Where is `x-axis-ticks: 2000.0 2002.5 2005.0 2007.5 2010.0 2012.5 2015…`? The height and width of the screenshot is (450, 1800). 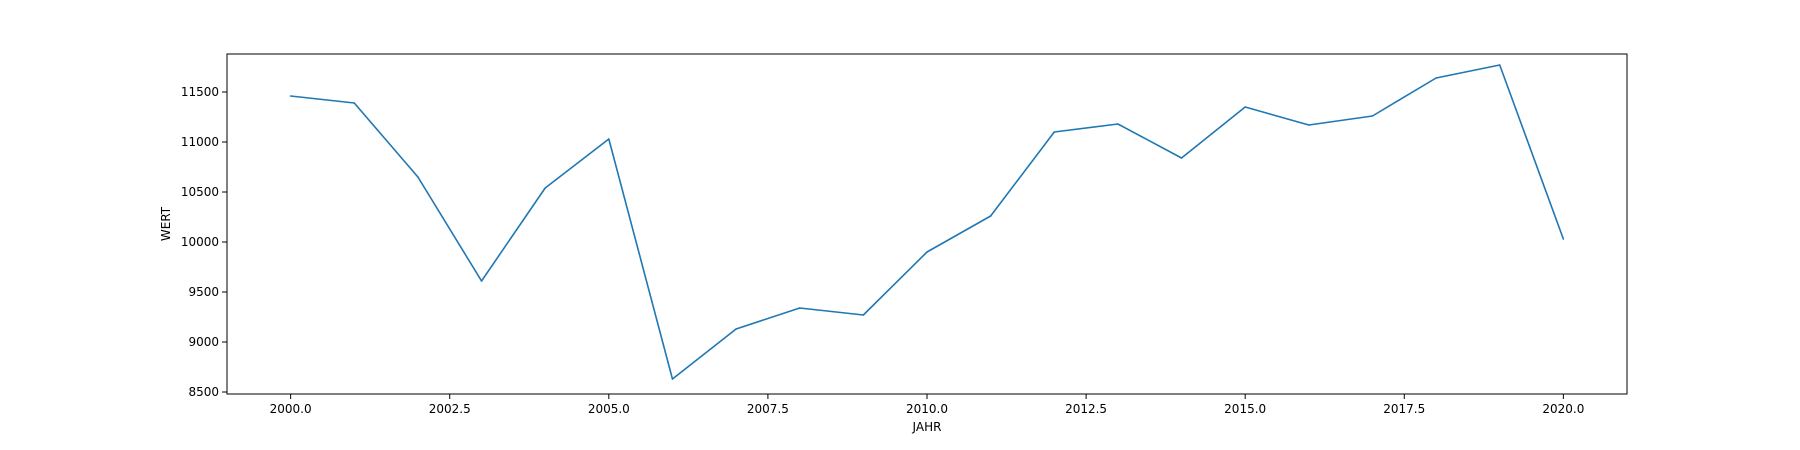 x-axis-ticks: 2000.0 2002.5 2005.0 2007.5 2010.0 2012.5 2015… is located at coordinates (927, 405).